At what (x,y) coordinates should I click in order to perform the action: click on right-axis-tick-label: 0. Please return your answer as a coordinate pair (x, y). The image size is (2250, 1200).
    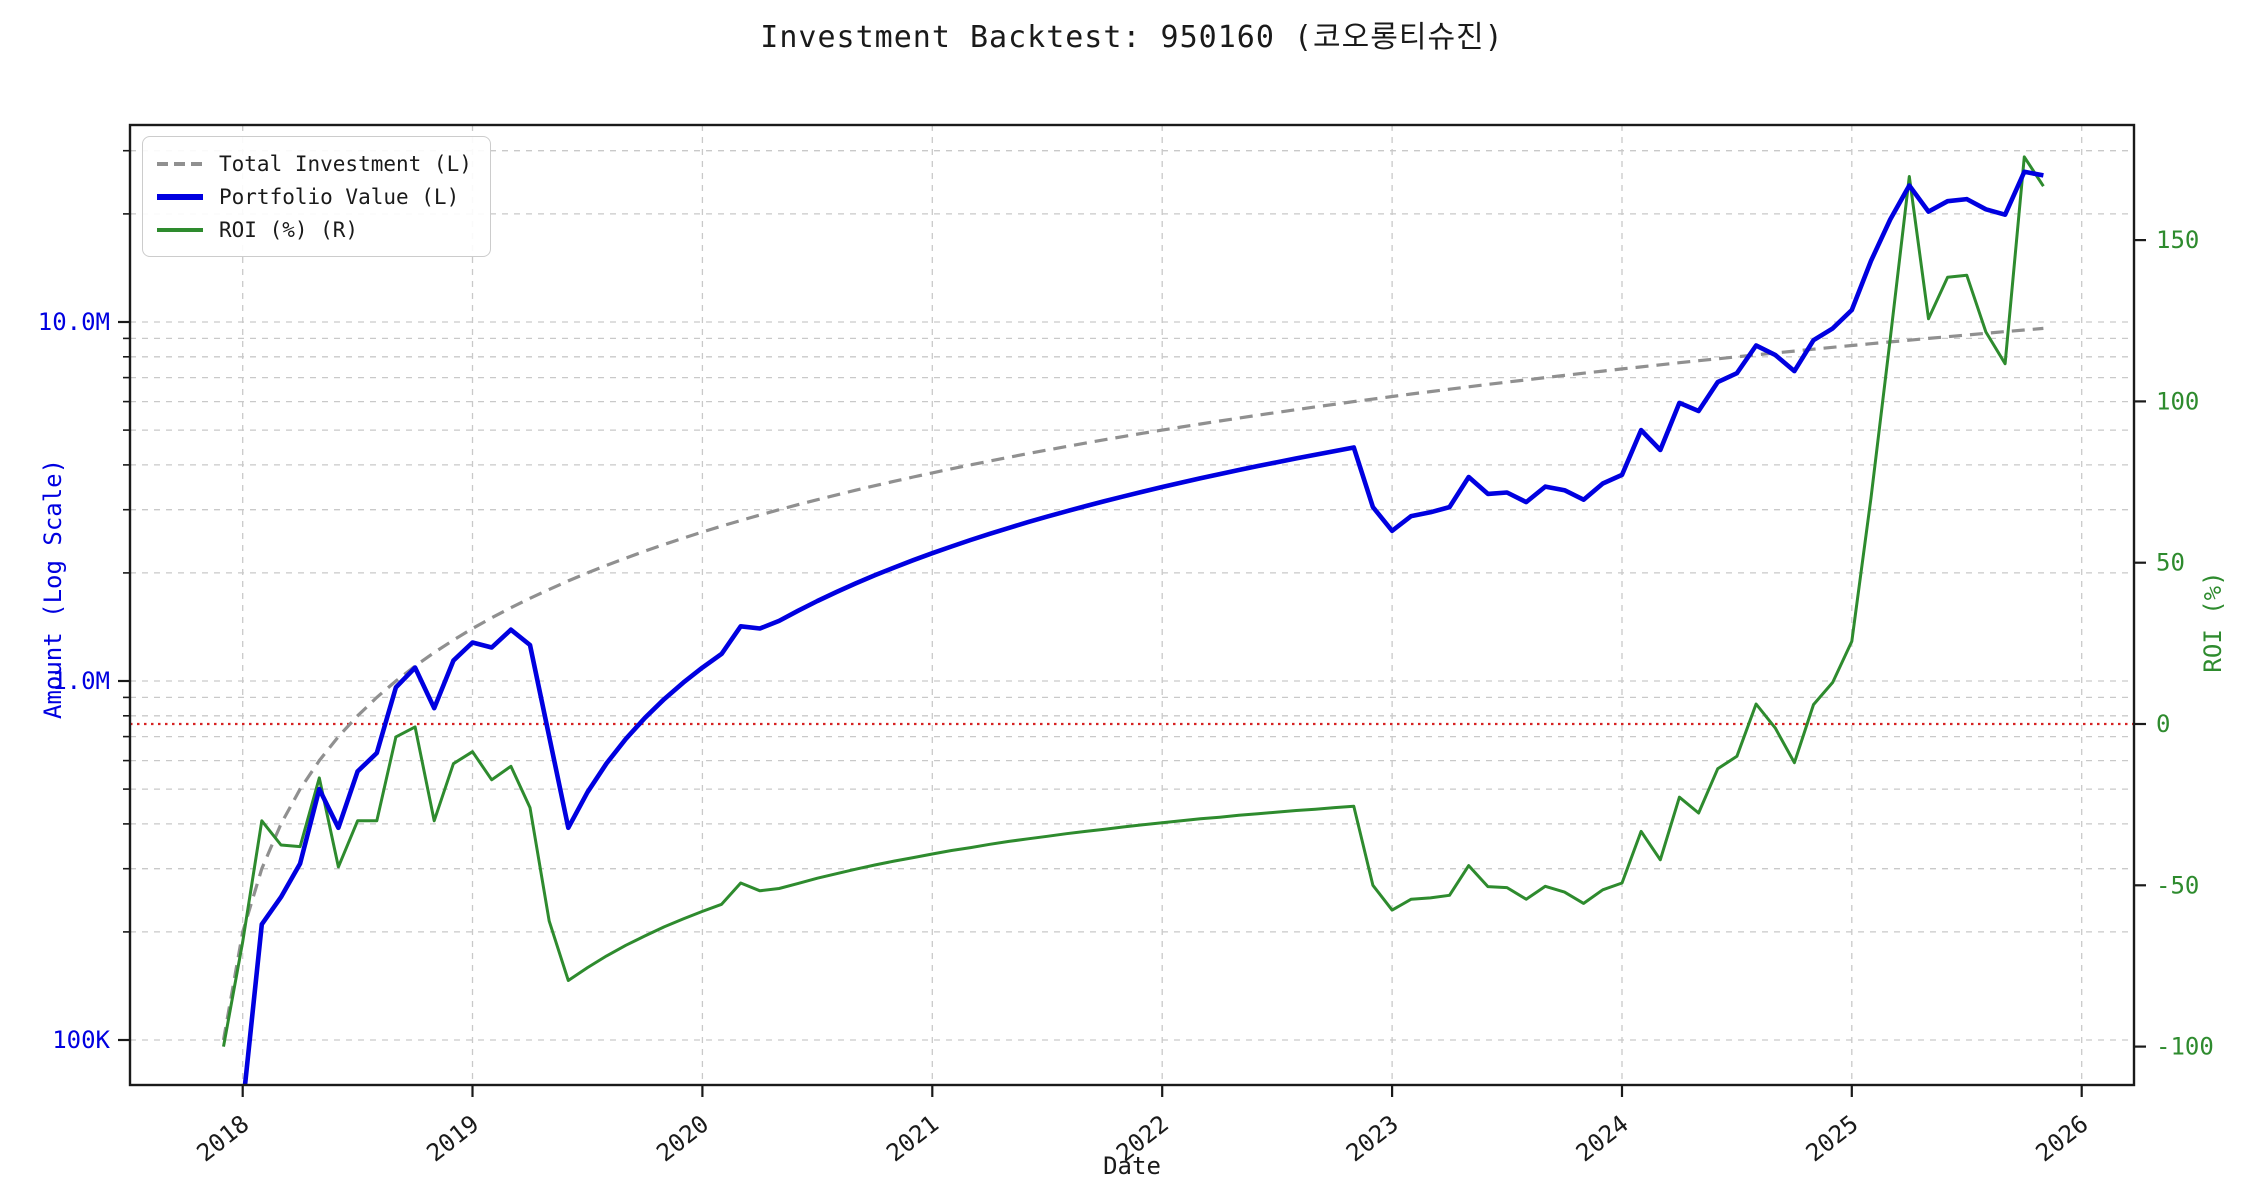
    Looking at the image, I should click on (2163, 724).